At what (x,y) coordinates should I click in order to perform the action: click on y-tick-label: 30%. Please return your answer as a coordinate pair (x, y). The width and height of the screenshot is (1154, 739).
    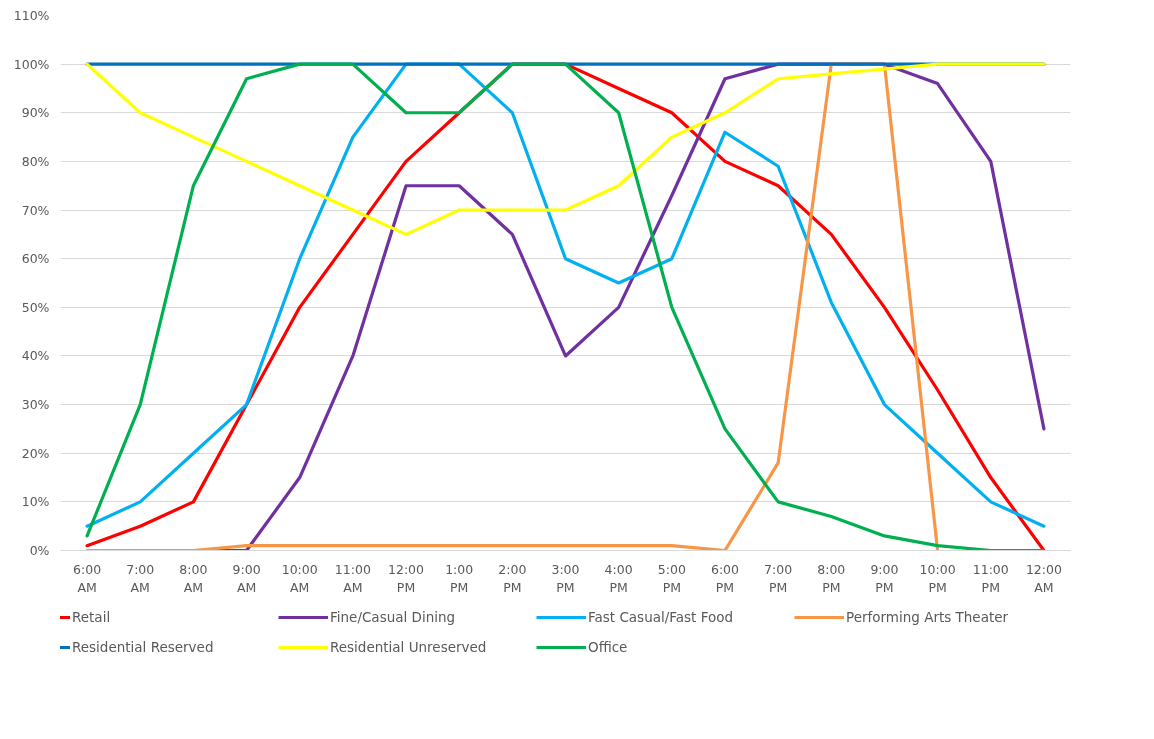
    Looking at the image, I should click on (35, 405).